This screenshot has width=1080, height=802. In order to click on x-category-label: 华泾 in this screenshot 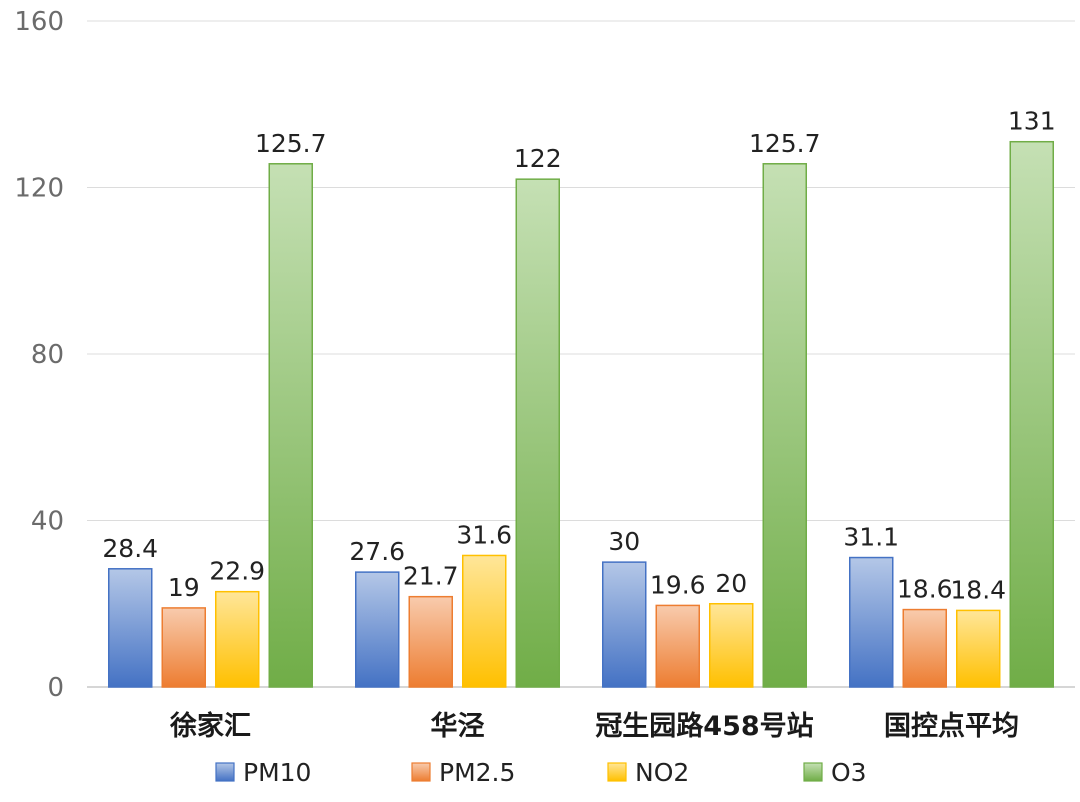, I will do `click(458, 726)`.